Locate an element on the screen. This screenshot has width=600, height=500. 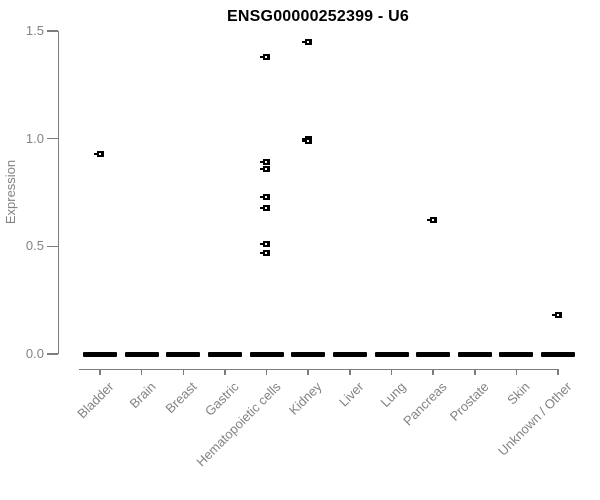
chart-title: ENSG00000252399 - U6 is located at coordinates (318, 16).